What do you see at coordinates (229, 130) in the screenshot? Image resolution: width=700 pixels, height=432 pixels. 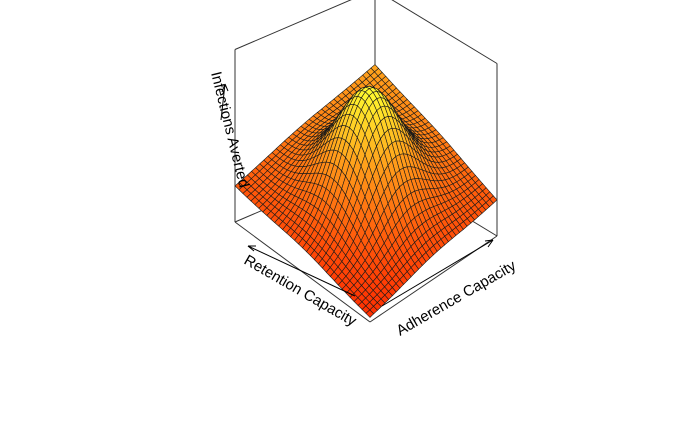 I see `z-axis-label: Infections Averted` at bounding box center [229, 130].